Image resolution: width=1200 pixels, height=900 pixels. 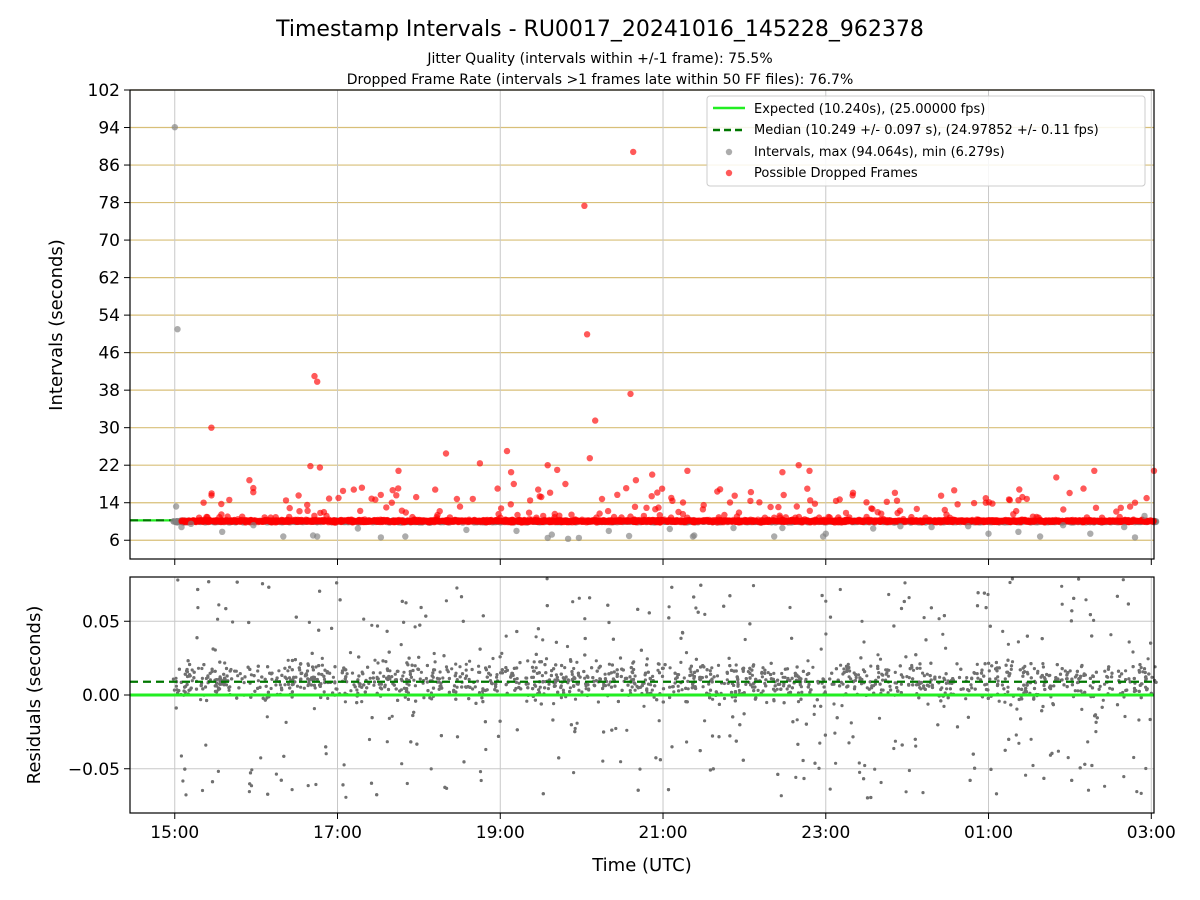 What do you see at coordinates (104, 91) in the screenshot?
I see `intervals-y-tick-label: 102` at bounding box center [104, 91].